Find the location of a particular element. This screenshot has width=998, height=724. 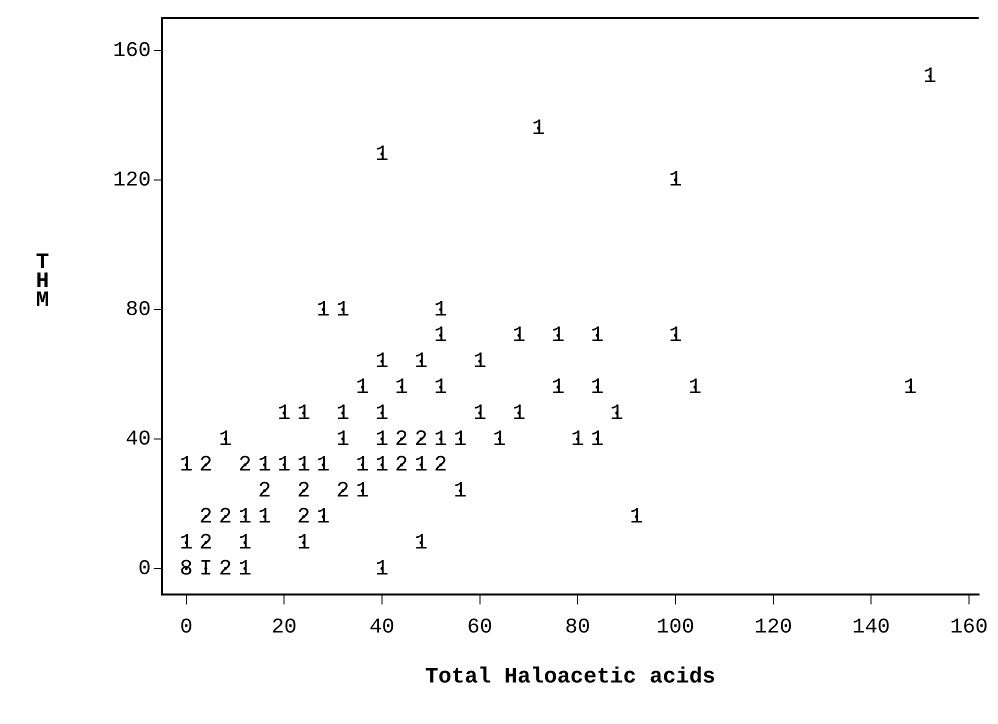

y-tick-label: 160 is located at coordinates (131, 51).